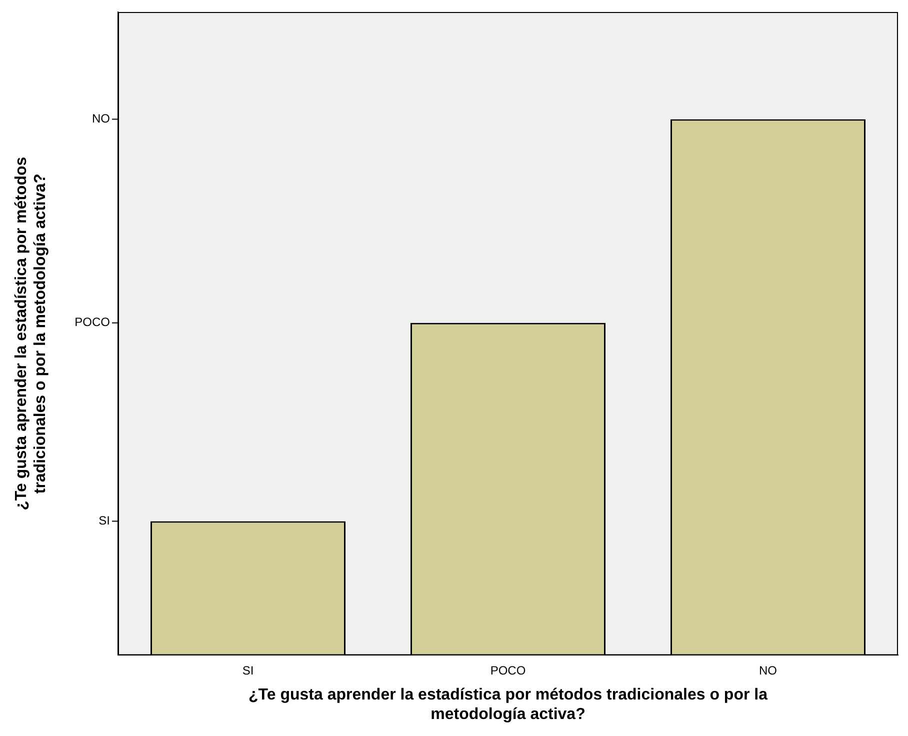  I want to click on y-axis-title: ¿Te gusta aprender la estadística por métodos tradicionales o por la metodología activa?, so click(31, 333).